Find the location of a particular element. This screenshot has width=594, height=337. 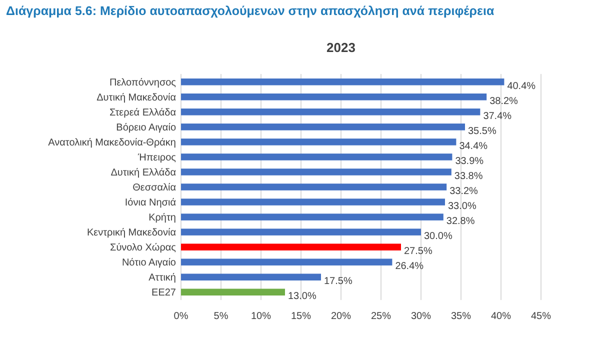

x-tick-label: 20% is located at coordinates (341, 316).